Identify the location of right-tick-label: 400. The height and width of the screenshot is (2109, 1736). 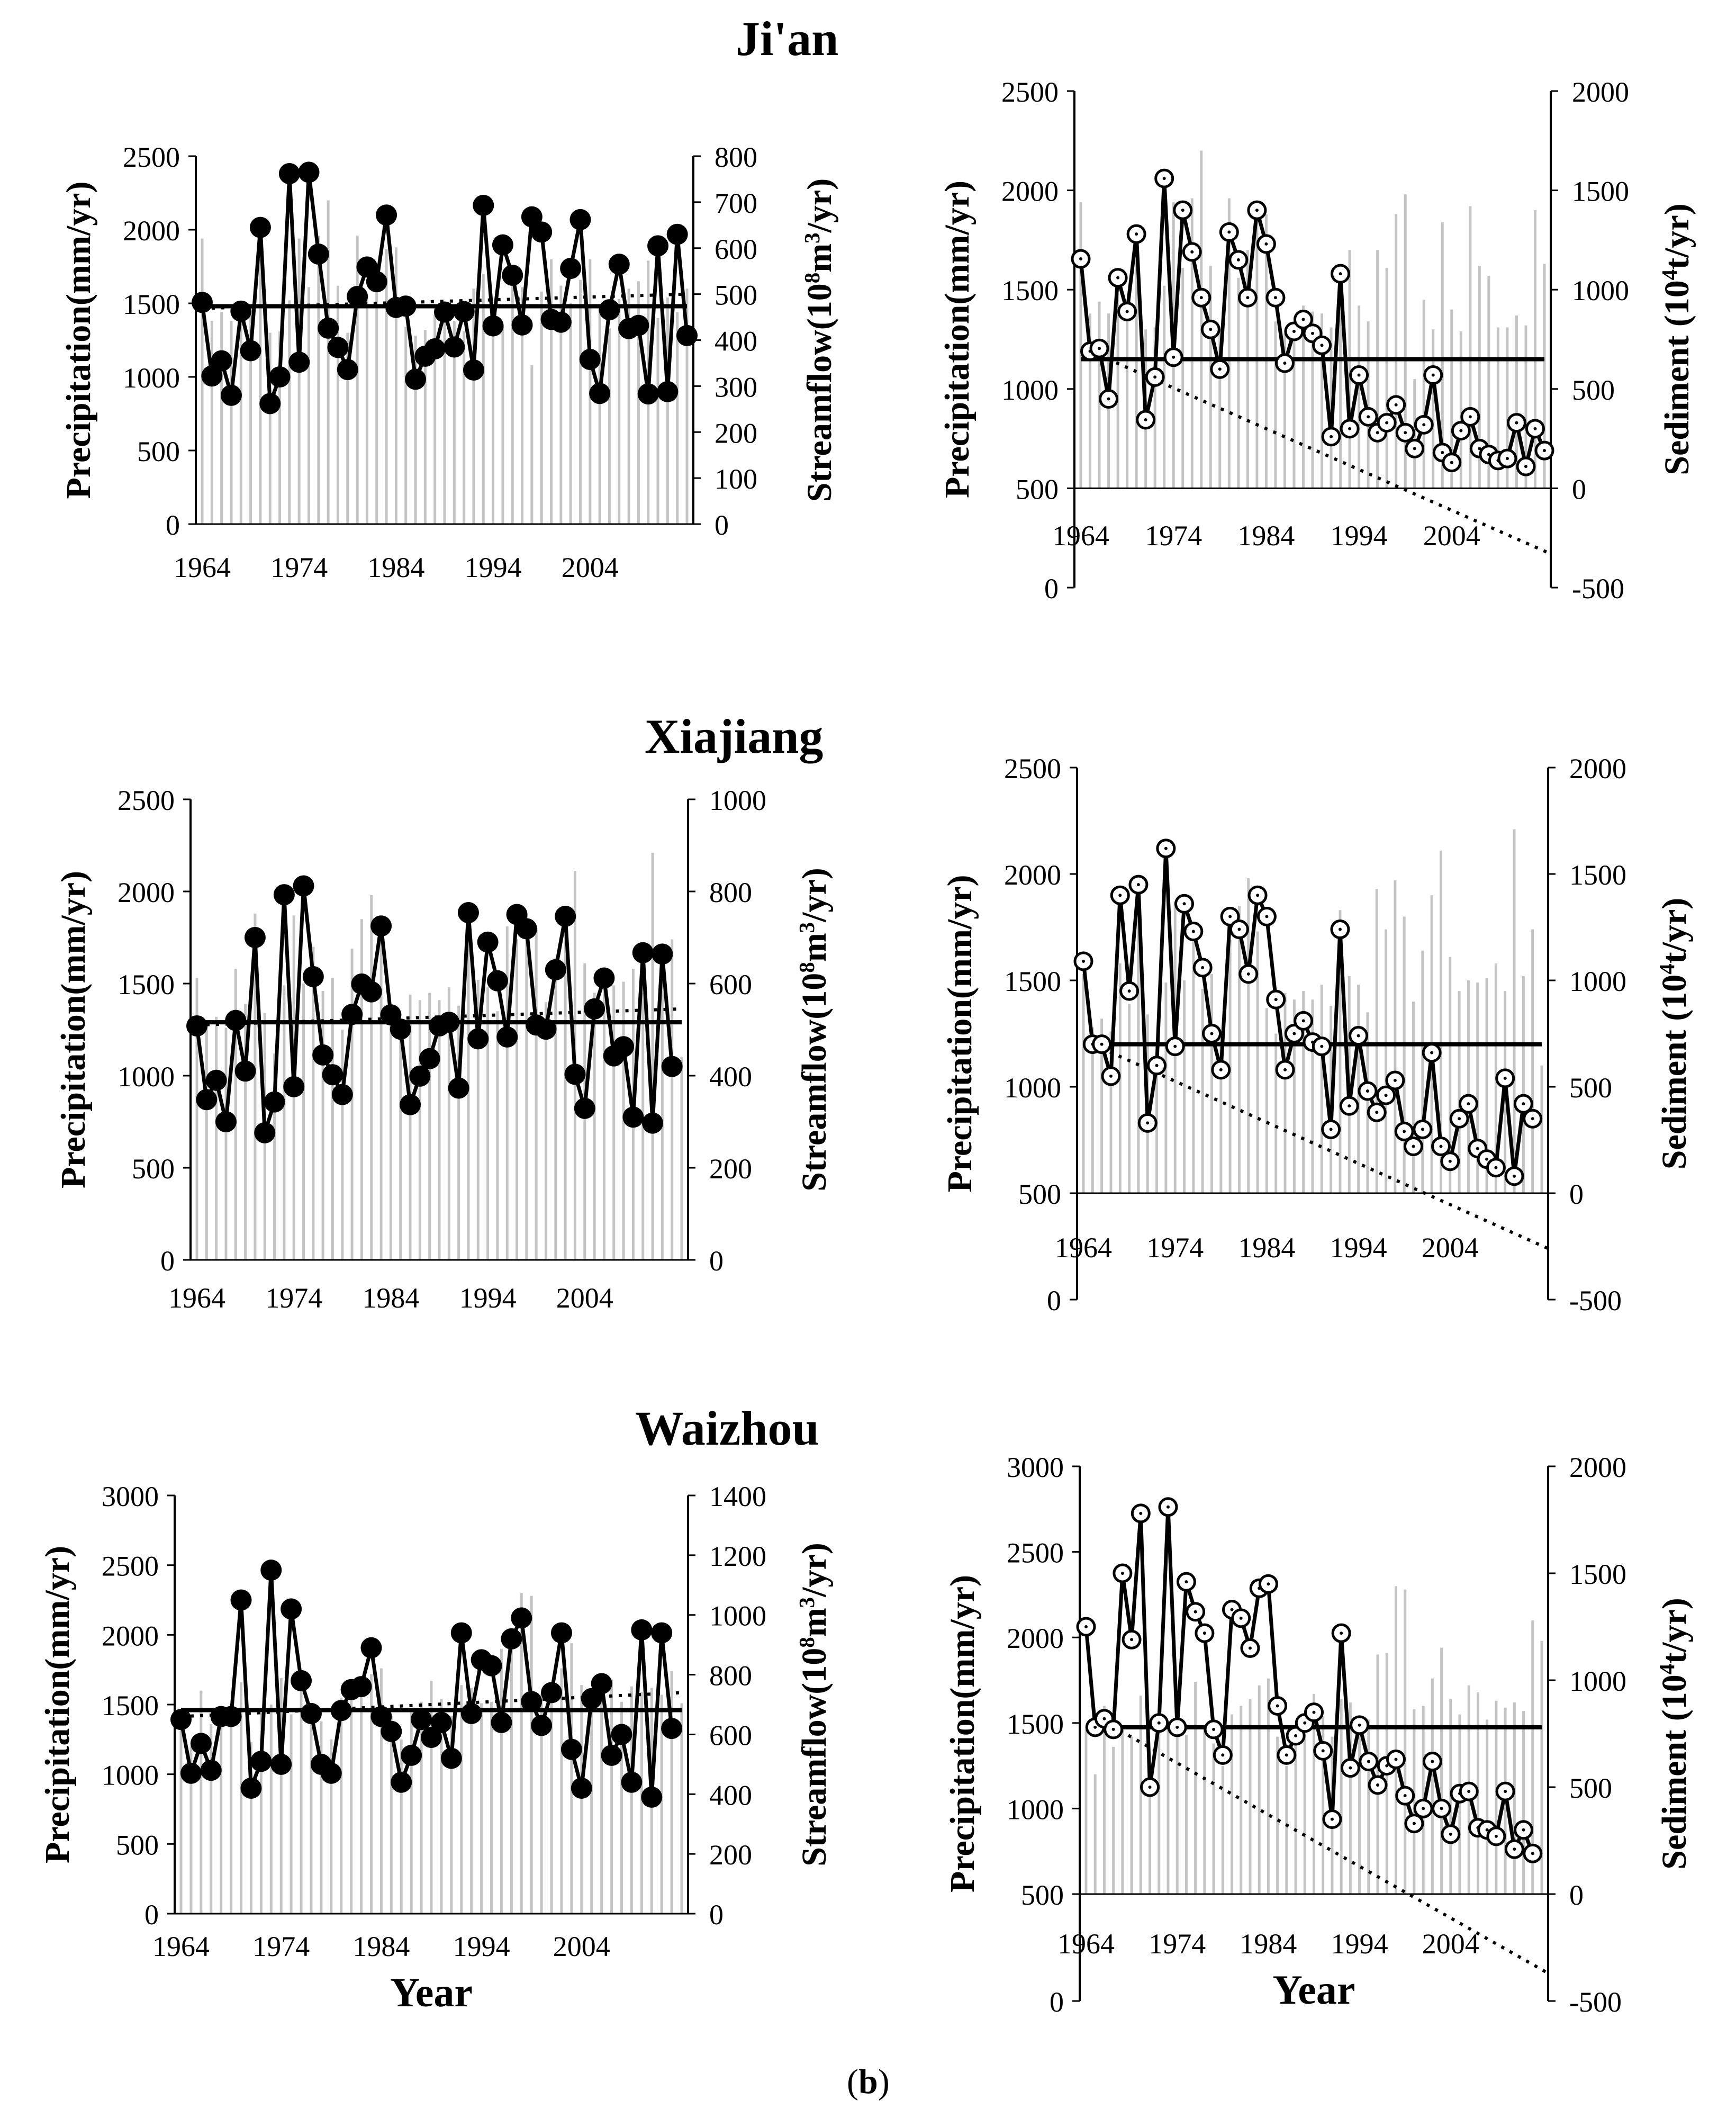
(731, 1077).